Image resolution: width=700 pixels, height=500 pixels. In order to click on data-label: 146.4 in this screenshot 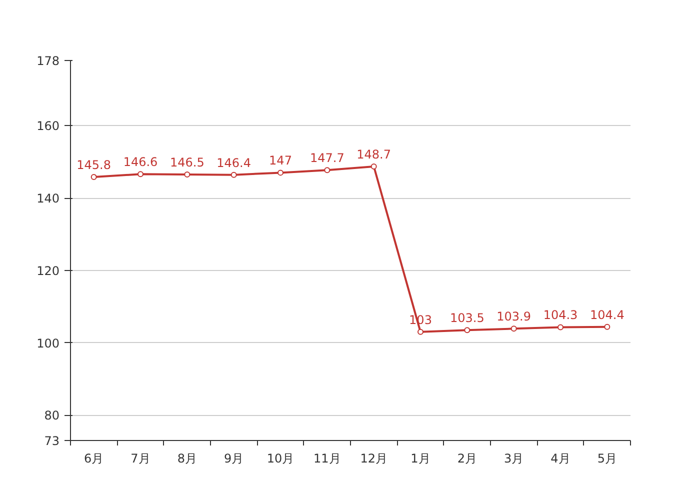, I will do `click(234, 163)`.